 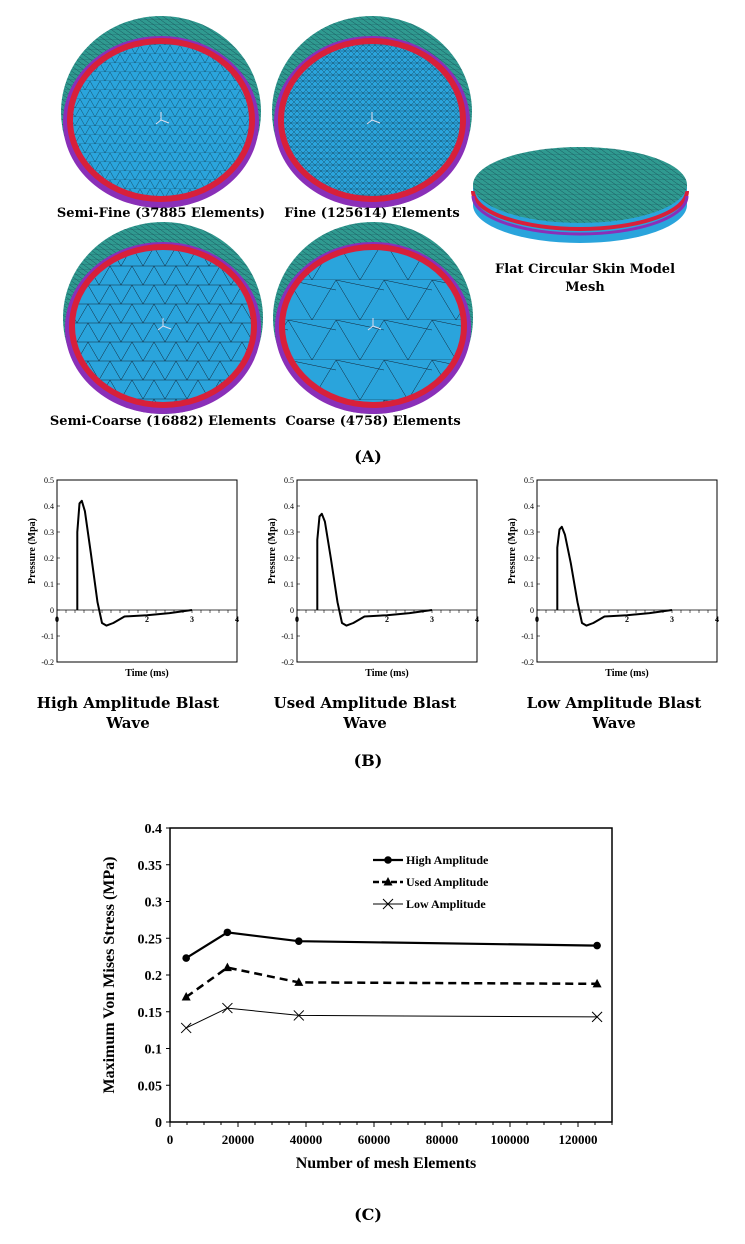 What do you see at coordinates (391, 1018) in the screenshot?
I see `series-line-low` at bounding box center [391, 1018].